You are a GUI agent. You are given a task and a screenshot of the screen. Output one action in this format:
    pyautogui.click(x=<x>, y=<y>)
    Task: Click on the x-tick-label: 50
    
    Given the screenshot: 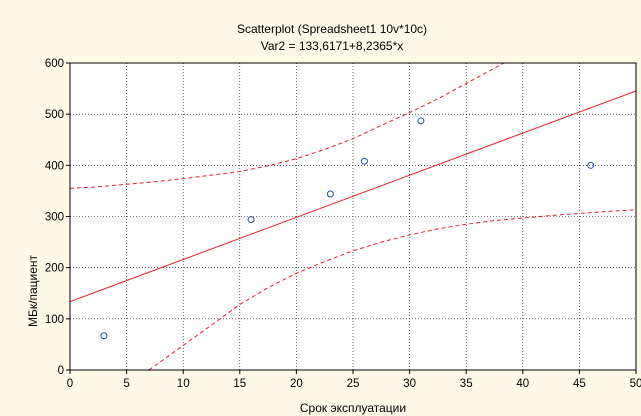 What is the action you would take?
    pyautogui.click(x=635, y=384)
    